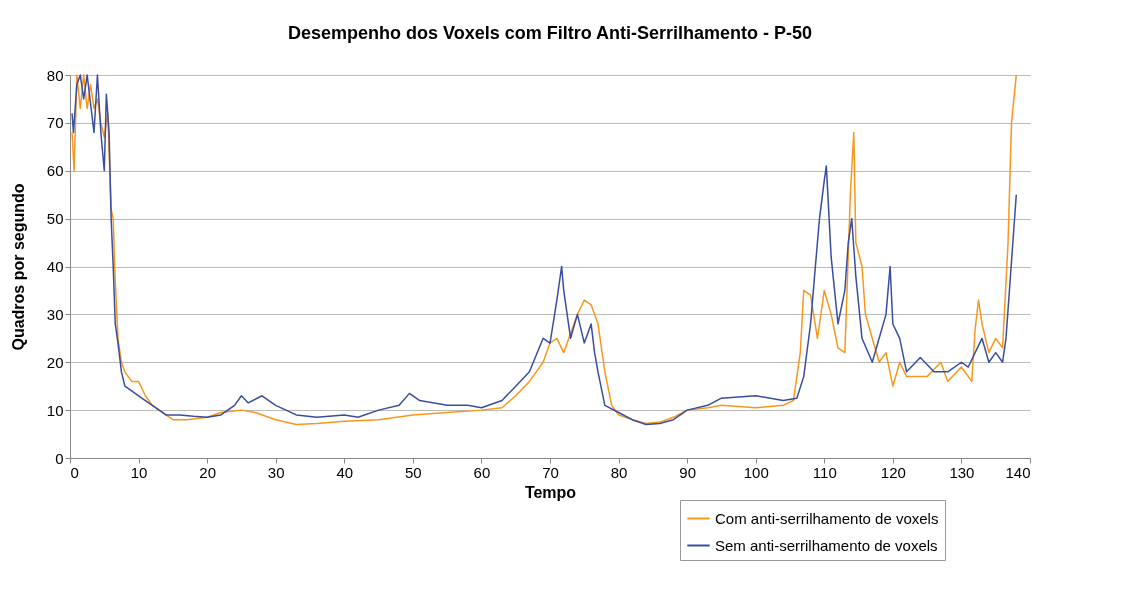  Describe the element at coordinates (1018, 472) in the screenshot. I see `x-tick-label: 140` at that location.